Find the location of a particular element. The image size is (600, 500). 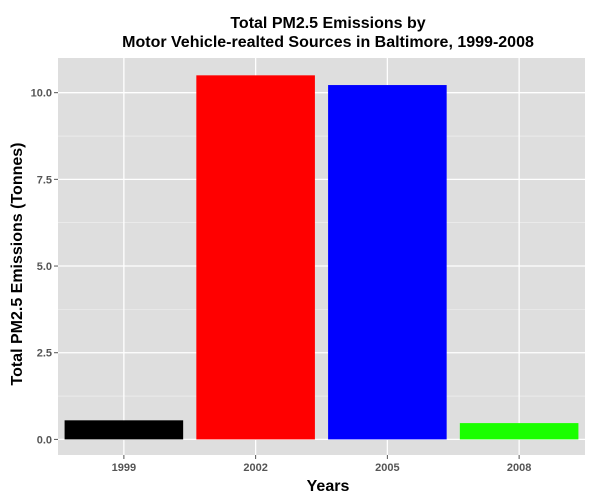

x-tick-label: 2002 is located at coordinates (255, 468).